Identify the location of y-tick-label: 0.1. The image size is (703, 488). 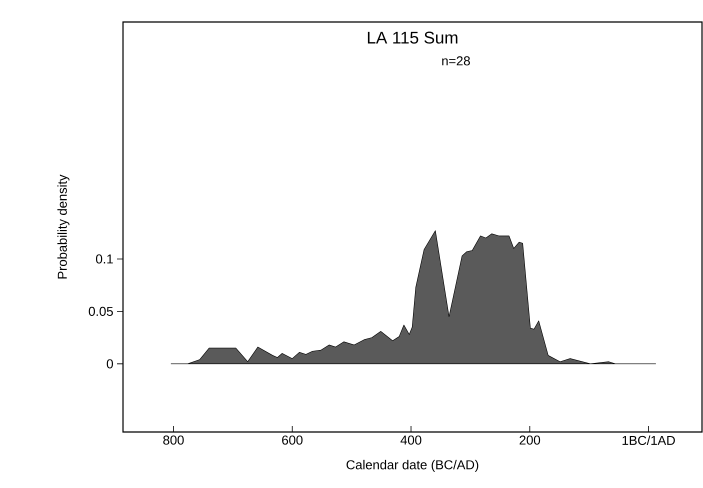
(104, 259).